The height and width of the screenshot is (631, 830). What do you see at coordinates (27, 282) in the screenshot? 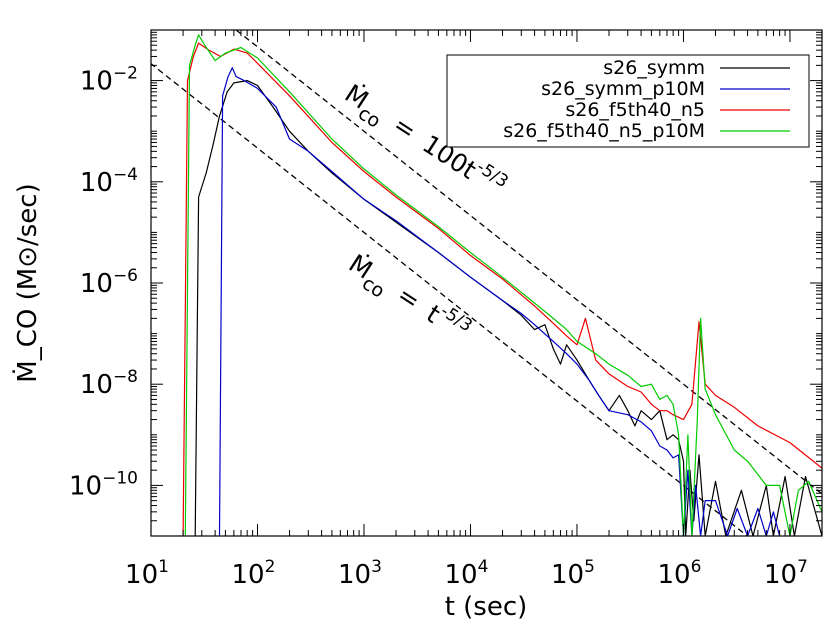
I see `y-axis-label: Ṁ_CO (M⊙/sec)` at bounding box center [27, 282].